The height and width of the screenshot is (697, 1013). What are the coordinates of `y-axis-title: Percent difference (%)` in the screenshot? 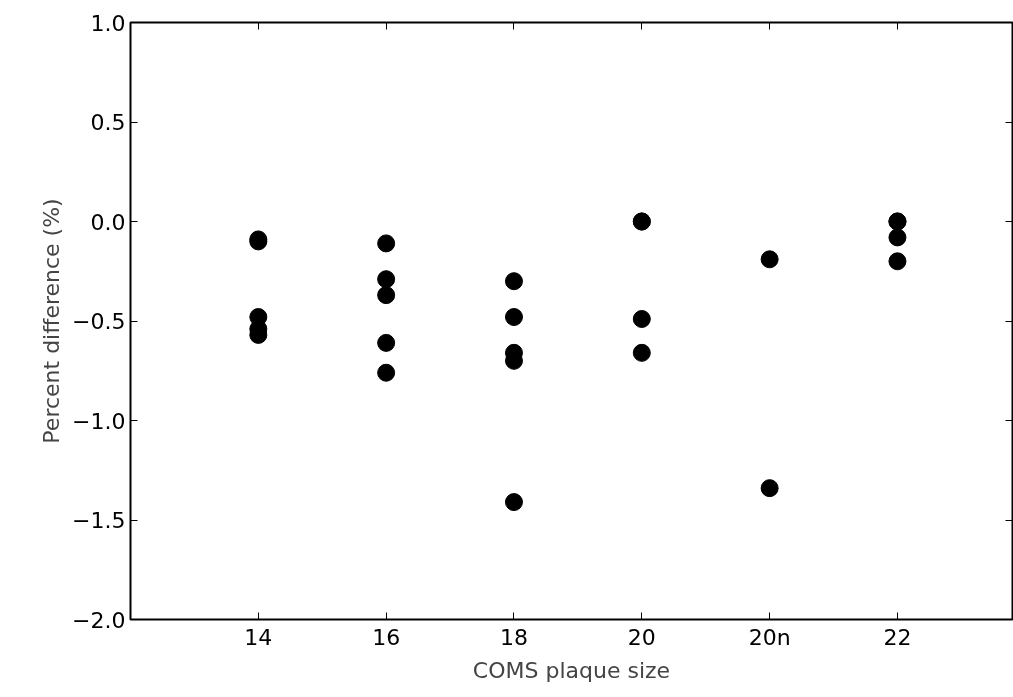 It's located at (52, 321).